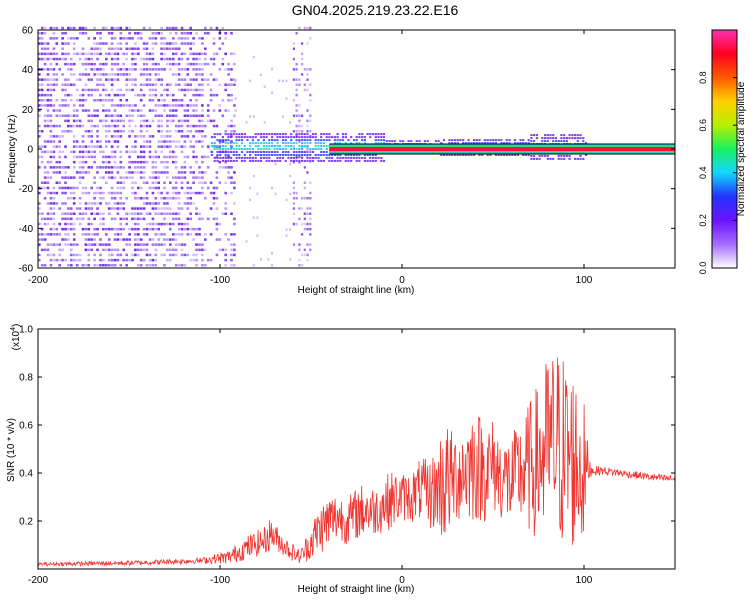 This screenshot has height=600, width=750. I want to click on spectrogram-x-tick-label: -100, so click(220, 280).